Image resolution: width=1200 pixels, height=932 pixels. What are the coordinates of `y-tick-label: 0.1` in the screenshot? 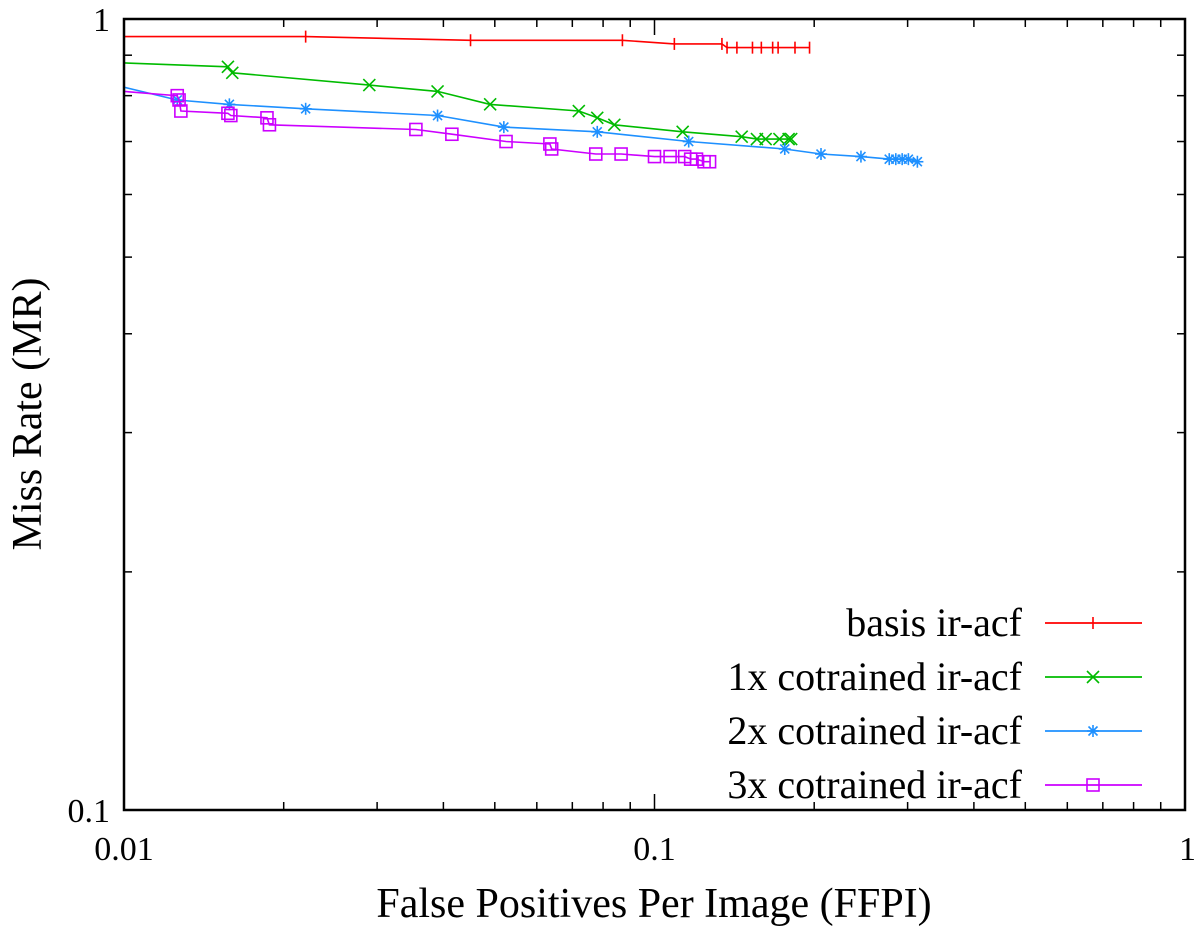 It's located at (89, 811).